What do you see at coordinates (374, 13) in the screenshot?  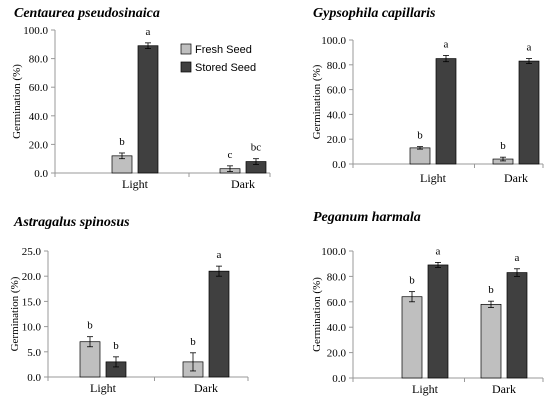 I see `chart-title: Gypsophila capillaris` at bounding box center [374, 13].